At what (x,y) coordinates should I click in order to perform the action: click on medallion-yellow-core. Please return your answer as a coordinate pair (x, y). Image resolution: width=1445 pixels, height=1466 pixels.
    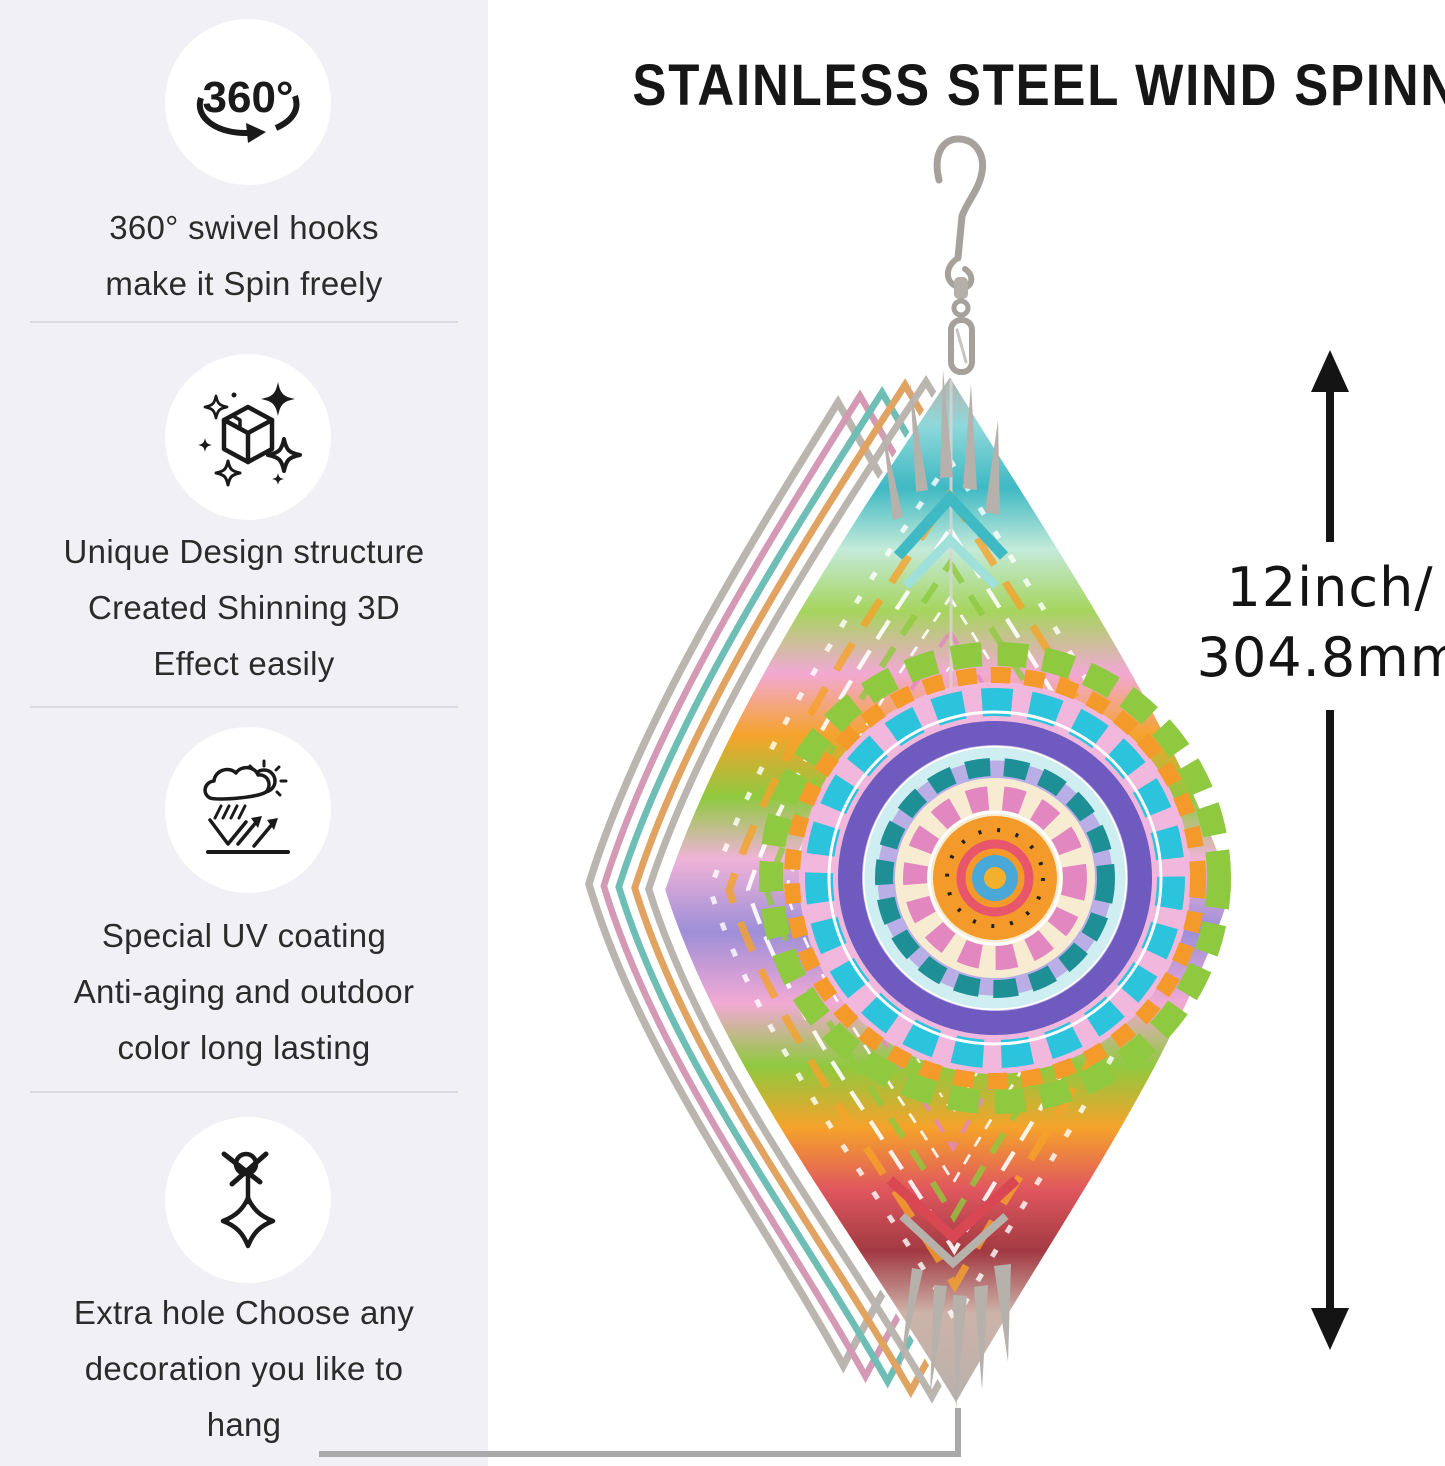
    Looking at the image, I should click on (995, 878).